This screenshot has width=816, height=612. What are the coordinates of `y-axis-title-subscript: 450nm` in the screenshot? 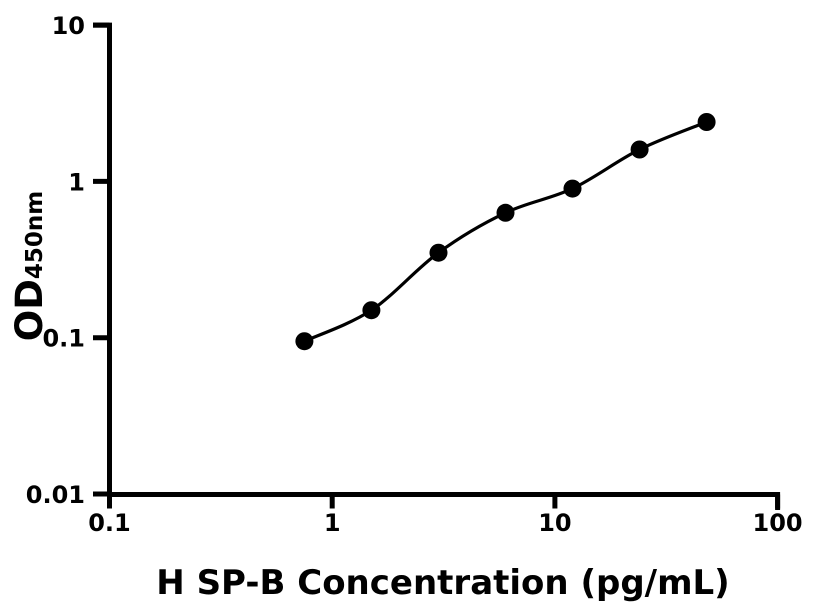 It's located at (35, 235).